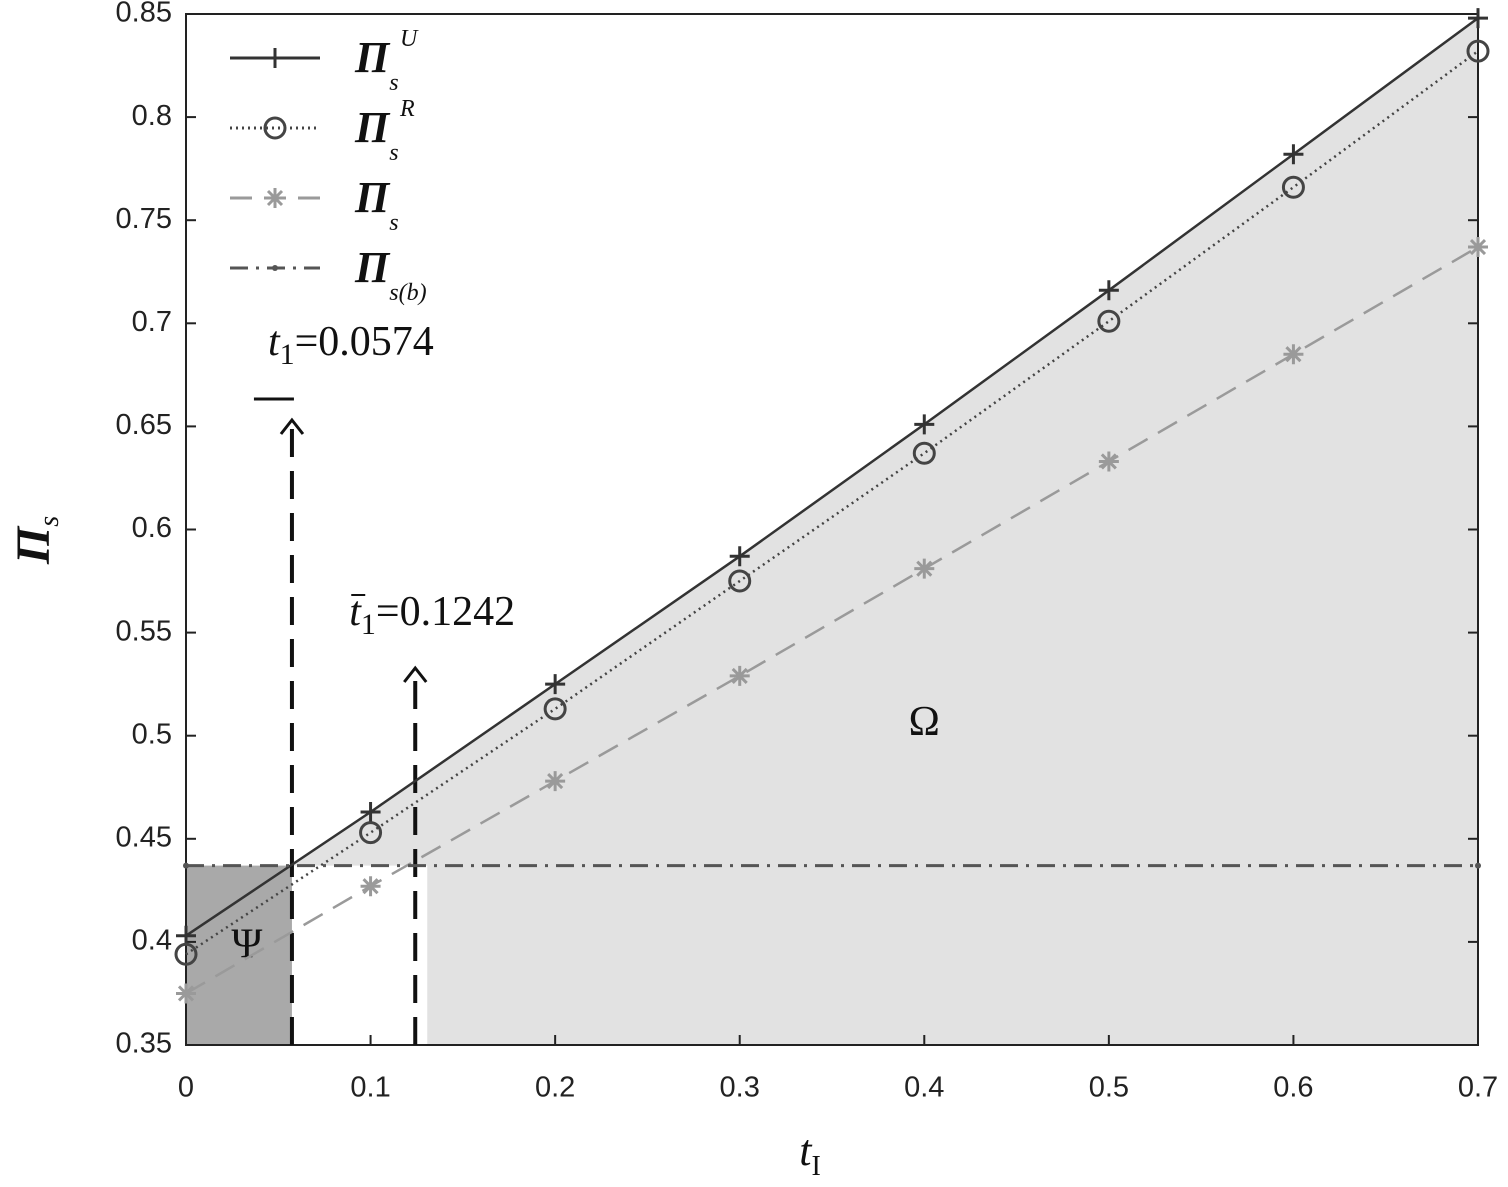  What do you see at coordinates (49, 521) in the screenshot?
I see `y-axis-label-sub: s` at bounding box center [49, 521].